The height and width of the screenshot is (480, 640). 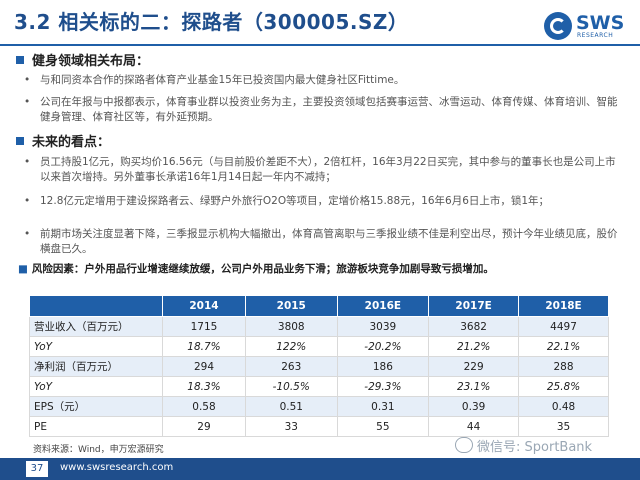 I want to click on table-cell: 122%, so click(x=291, y=346).